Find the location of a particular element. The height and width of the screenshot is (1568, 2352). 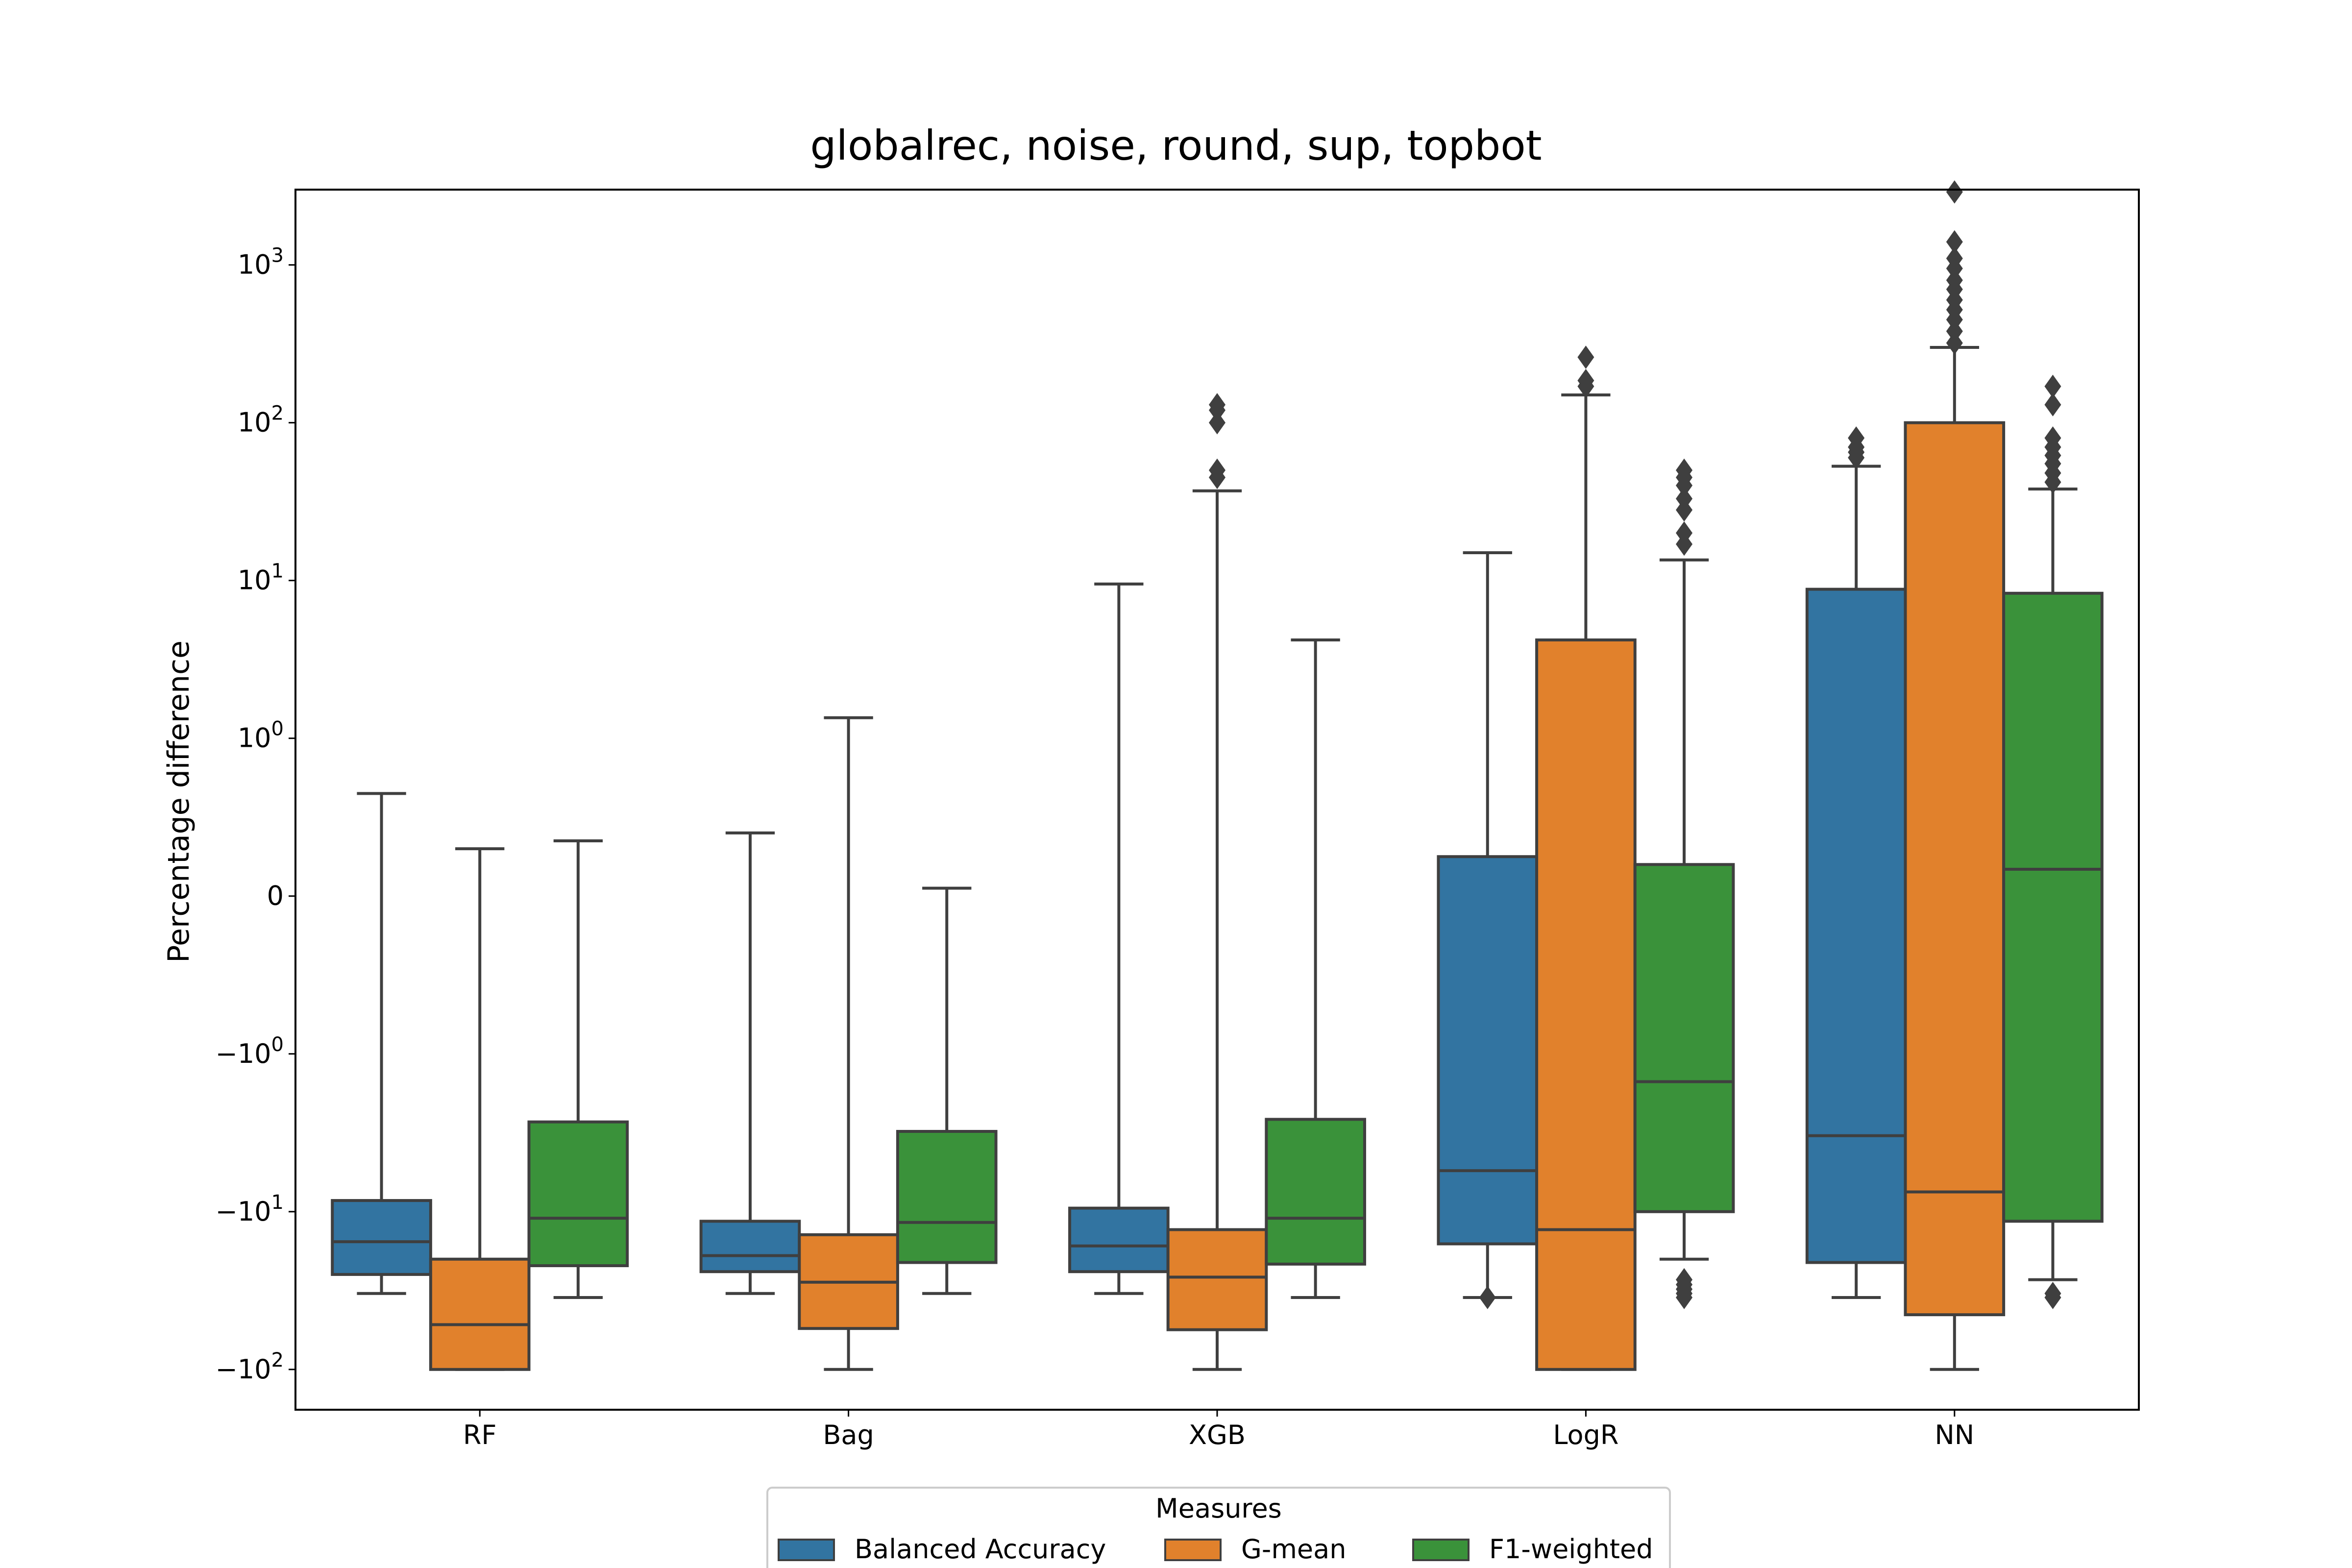

box-f1-weighted-logr is located at coordinates (1684, 883).